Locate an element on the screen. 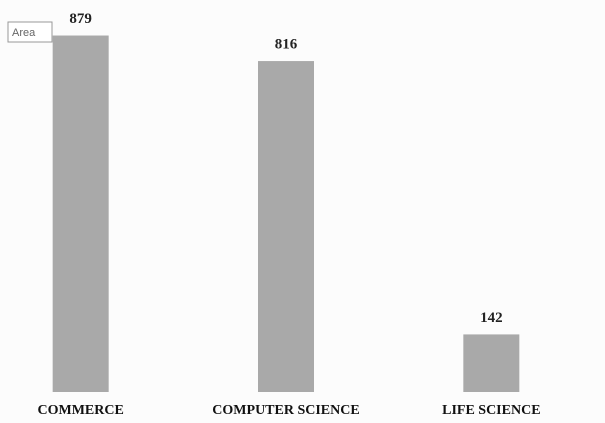 This screenshot has height=423, width=605. x-tick-label: COMMERCE is located at coordinates (81, 410).